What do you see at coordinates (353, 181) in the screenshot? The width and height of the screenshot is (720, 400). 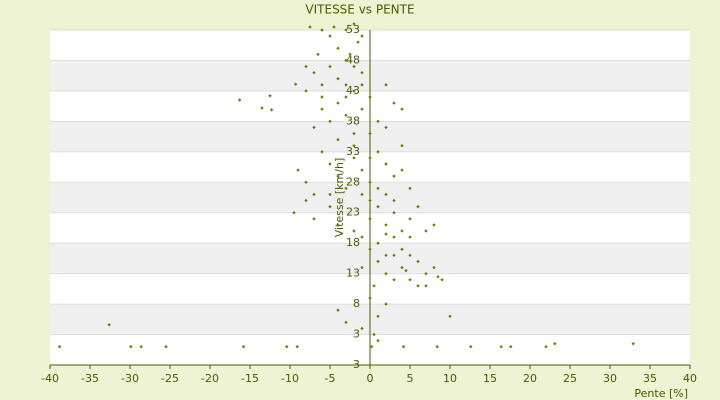 I see `y-tick-label: 28` at bounding box center [353, 181].